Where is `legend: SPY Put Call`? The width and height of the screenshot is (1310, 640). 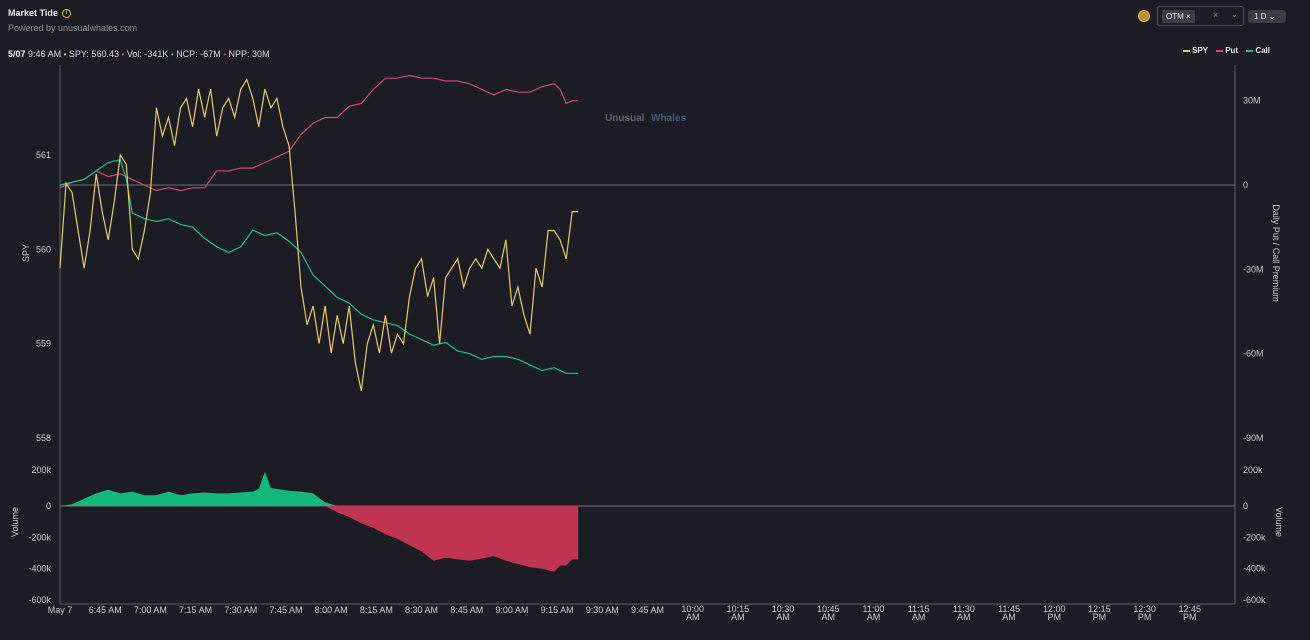 legend: SPY Put Call is located at coordinates (1223, 50).